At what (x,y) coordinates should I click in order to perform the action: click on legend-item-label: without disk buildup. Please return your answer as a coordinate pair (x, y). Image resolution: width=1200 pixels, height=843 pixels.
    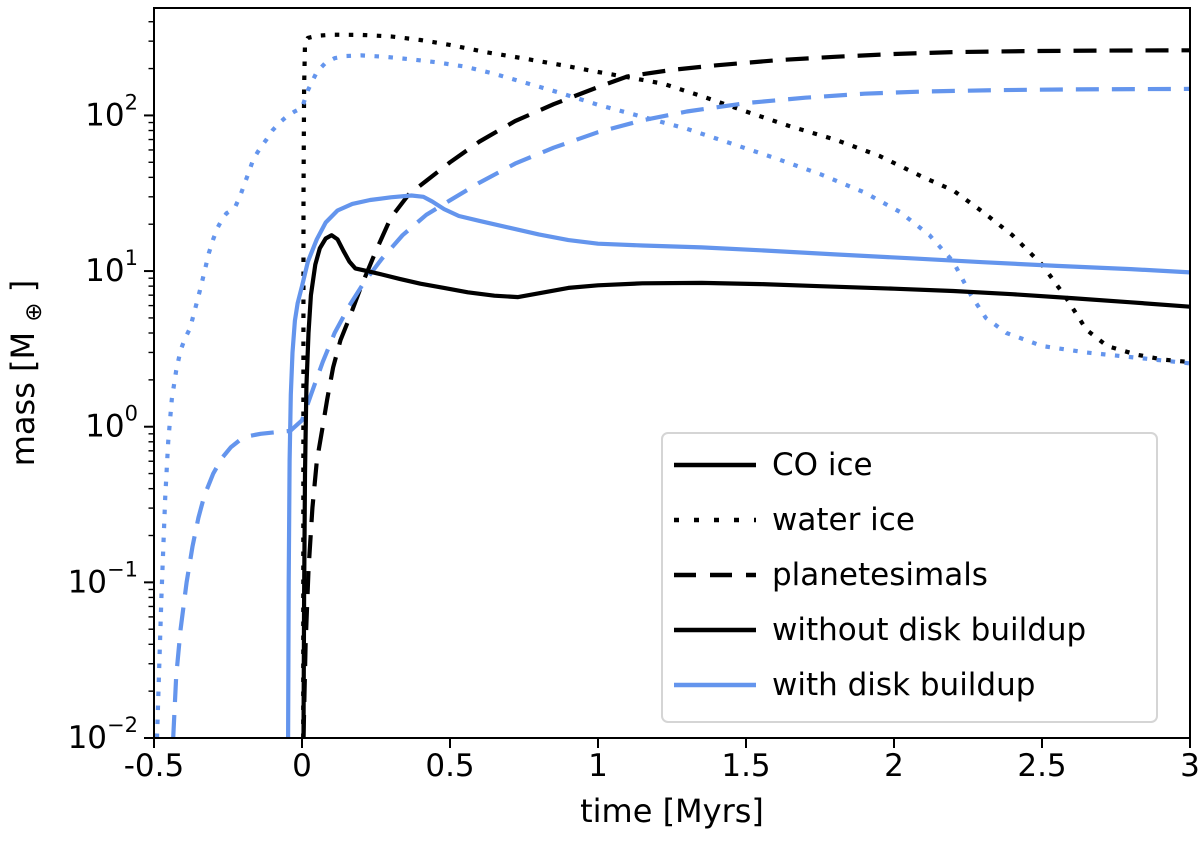
    Looking at the image, I should click on (929, 630).